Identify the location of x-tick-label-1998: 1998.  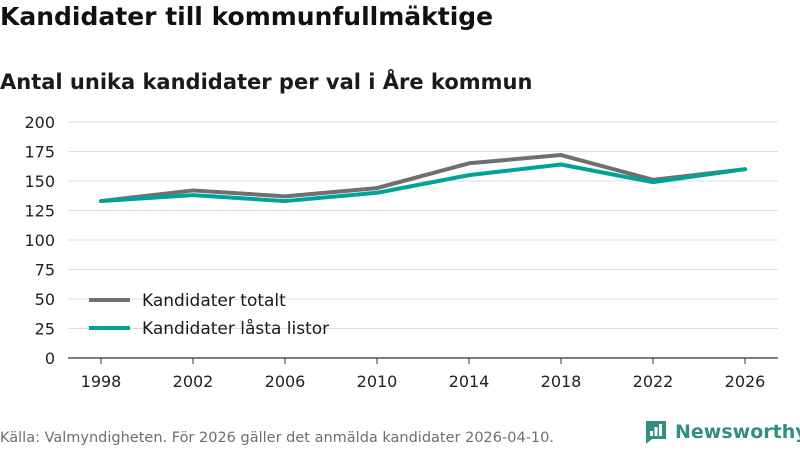
(101, 381).